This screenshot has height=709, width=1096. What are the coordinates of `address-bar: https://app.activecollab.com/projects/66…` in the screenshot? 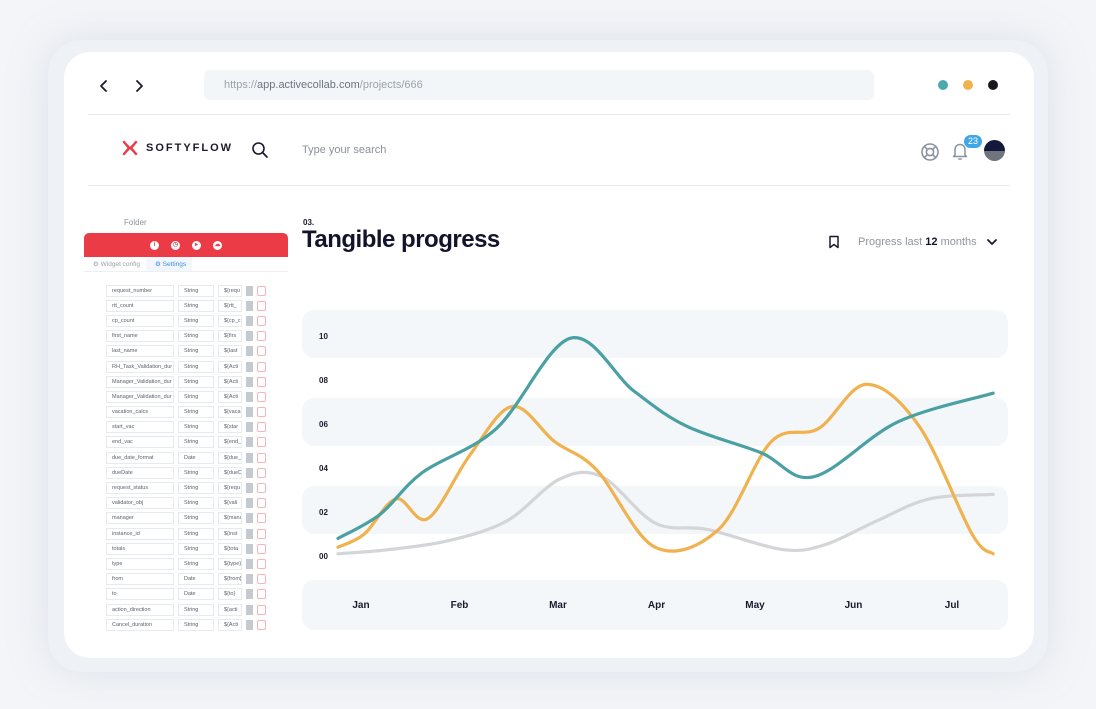 It's located at (539, 85).